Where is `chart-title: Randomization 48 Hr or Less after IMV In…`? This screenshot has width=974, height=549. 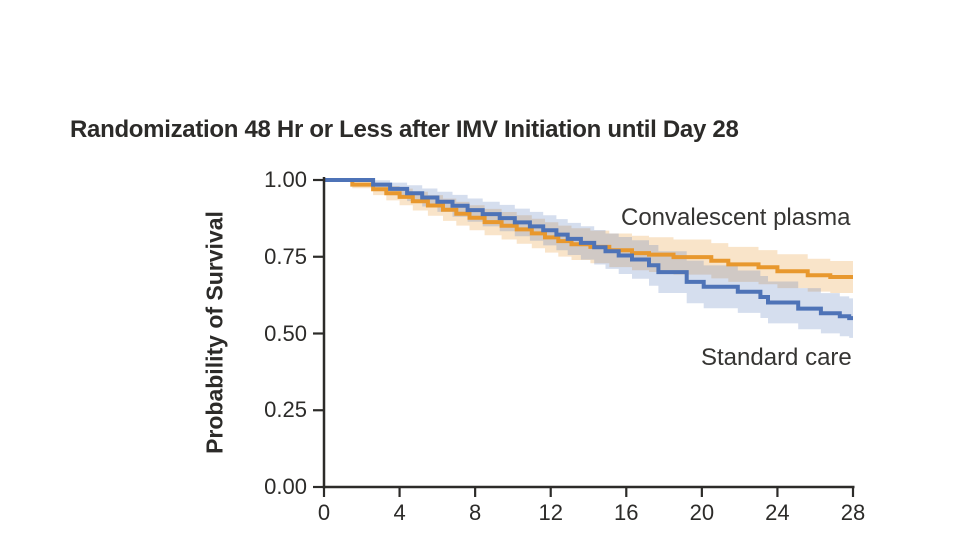
chart-title: Randomization 48 Hr or Less after IMV In… is located at coordinates (404, 129).